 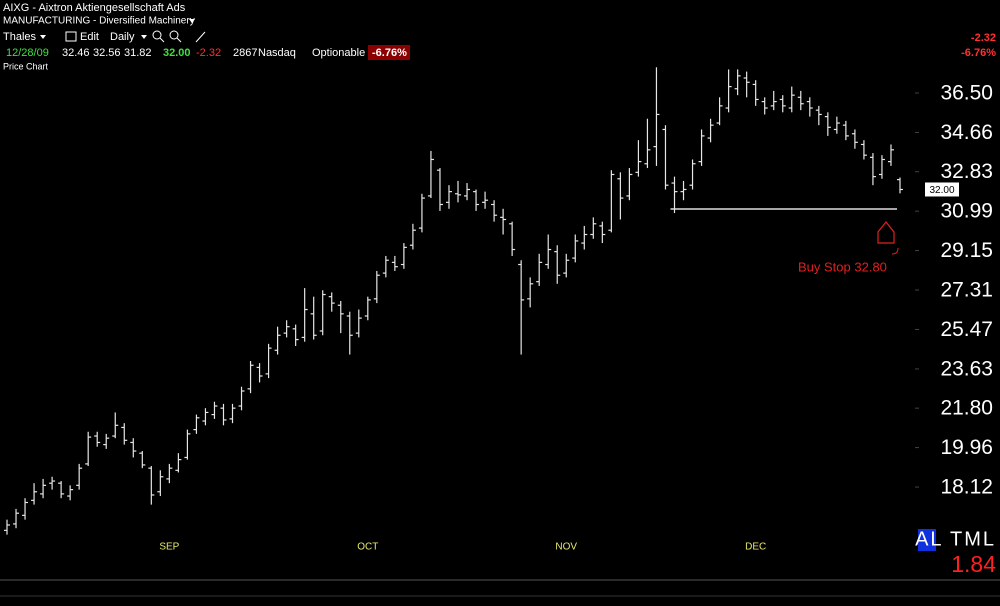 What do you see at coordinates (966, 487) in the screenshot?
I see `y-tick-label: 18.12` at bounding box center [966, 487].